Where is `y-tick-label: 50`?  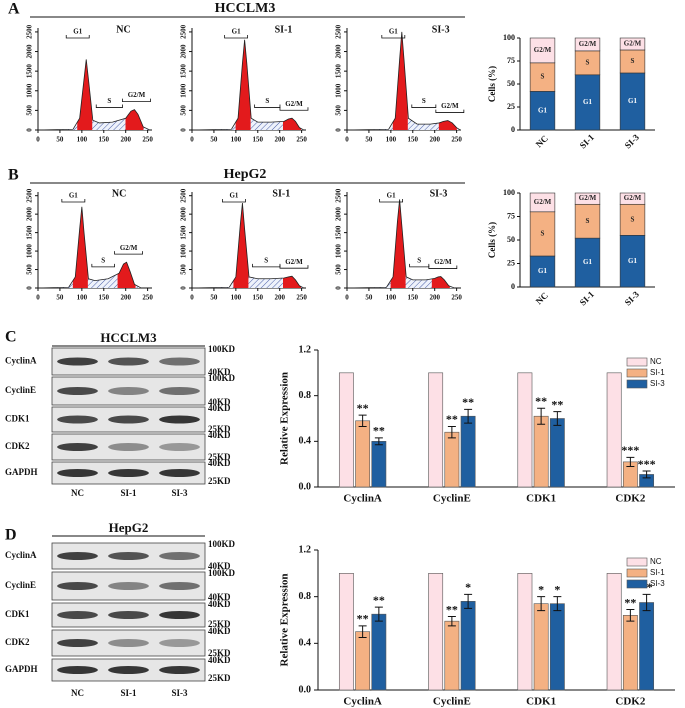 y-tick-label: 50 is located at coordinates (511, 239).